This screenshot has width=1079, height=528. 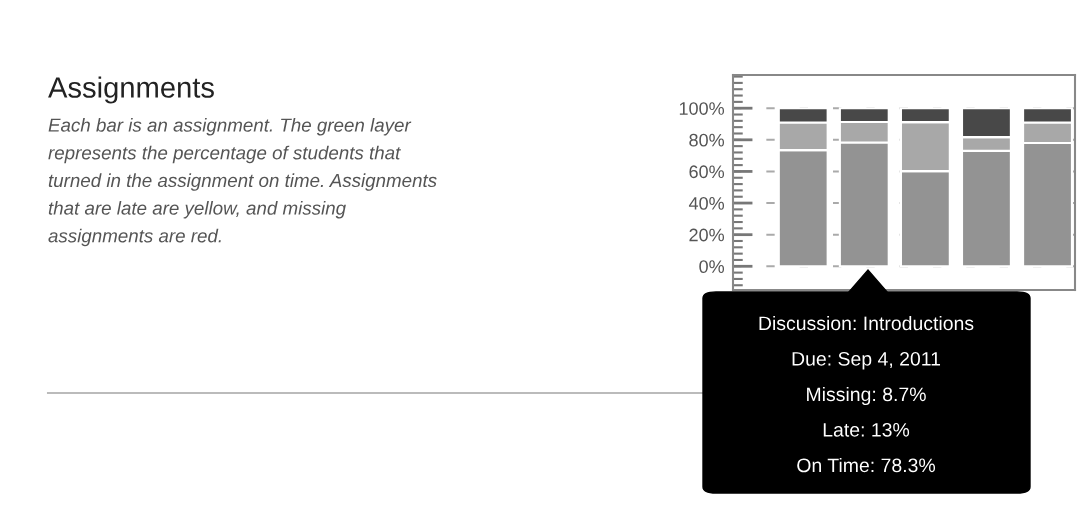 What do you see at coordinates (866, 429) in the screenshot?
I see `text: Late: 13%` at bounding box center [866, 429].